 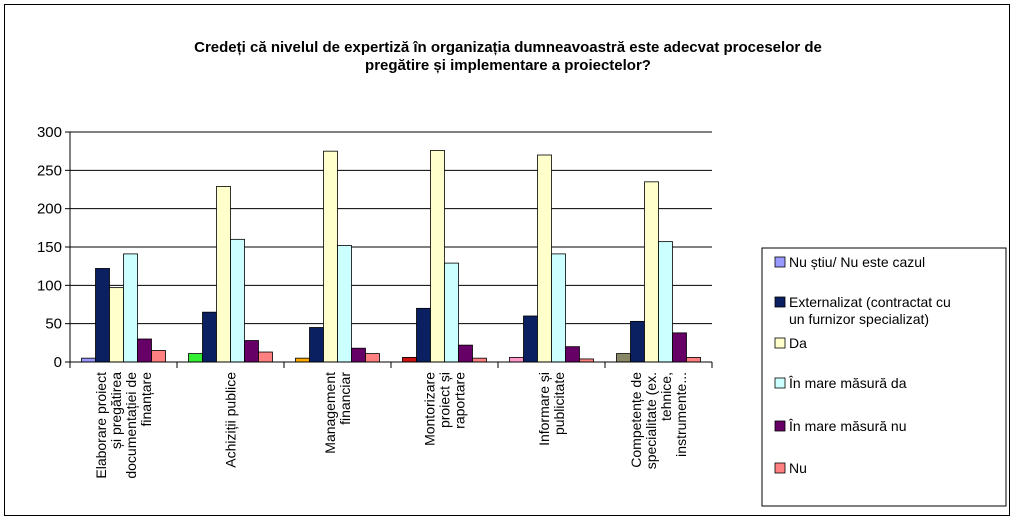 I want to click on y-tick-label: 300, so click(x=49, y=132).